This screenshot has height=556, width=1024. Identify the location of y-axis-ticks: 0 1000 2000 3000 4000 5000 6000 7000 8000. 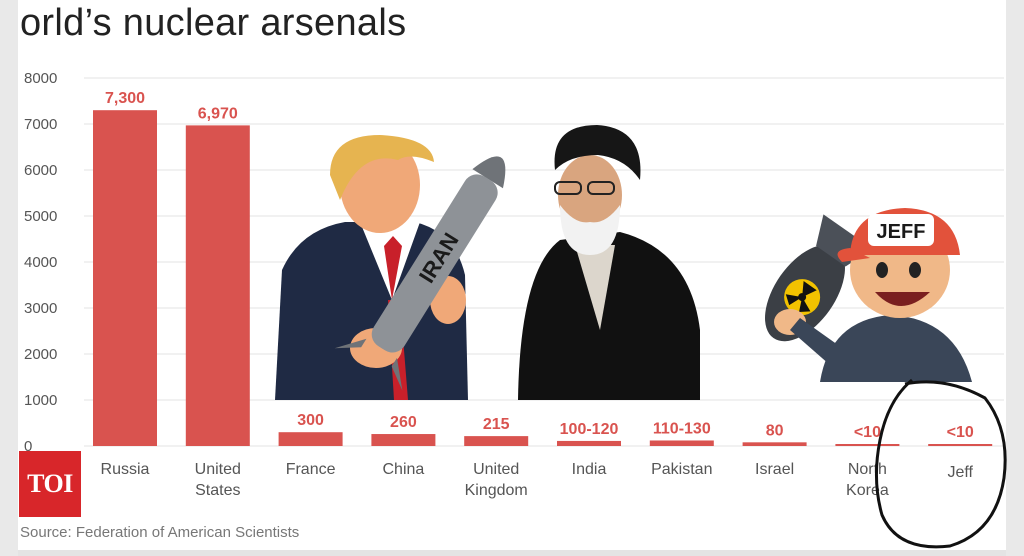
(40, 262).